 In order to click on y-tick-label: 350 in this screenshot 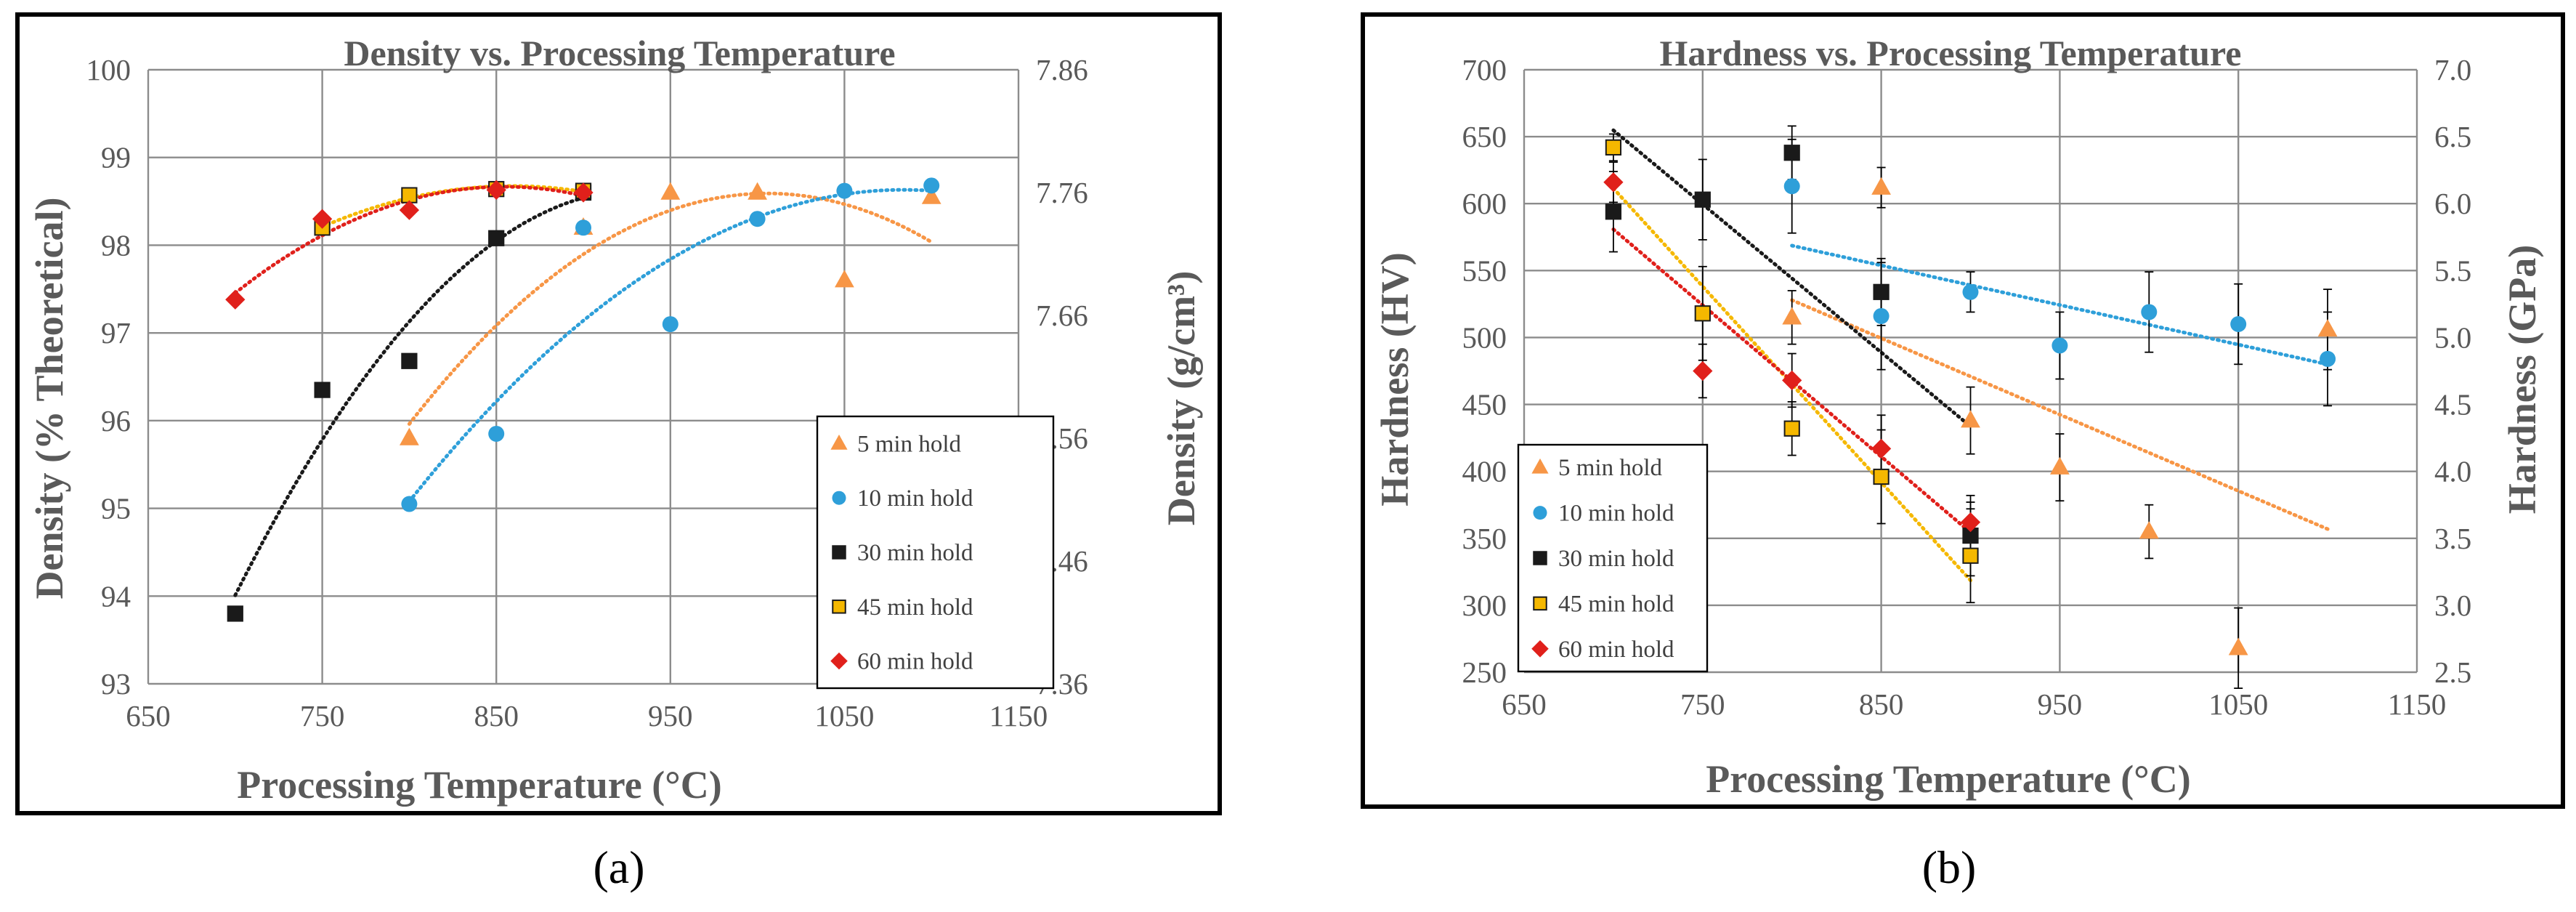, I will do `click(1484, 538)`.